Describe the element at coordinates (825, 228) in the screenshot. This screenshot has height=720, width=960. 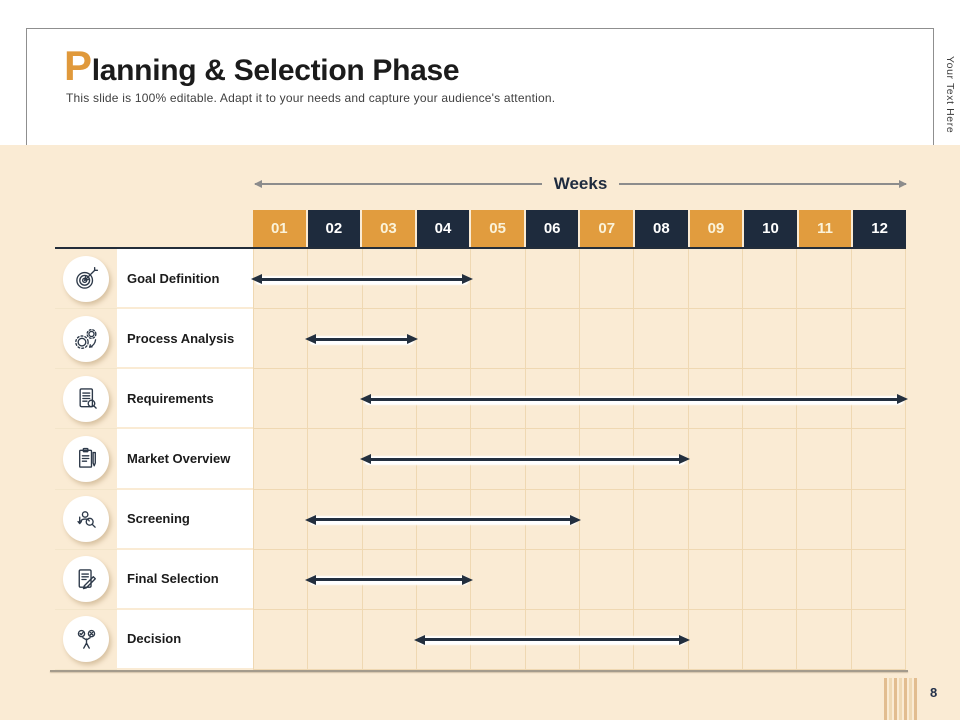
I see `week-cell: 11` at that location.